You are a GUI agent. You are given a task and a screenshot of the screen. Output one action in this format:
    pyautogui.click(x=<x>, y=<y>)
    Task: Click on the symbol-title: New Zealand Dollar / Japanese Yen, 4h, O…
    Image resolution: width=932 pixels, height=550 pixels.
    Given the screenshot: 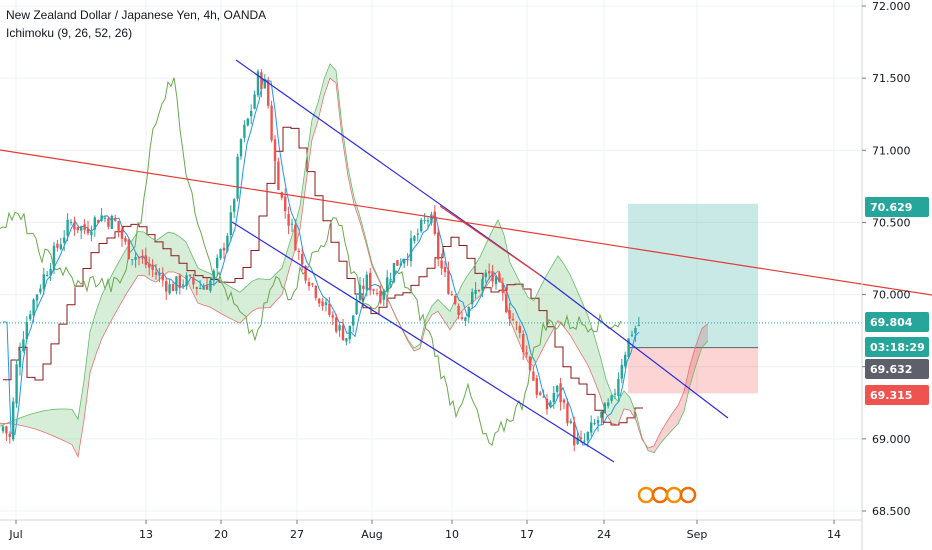 What is the action you would take?
    pyautogui.click(x=136, y=15)
    